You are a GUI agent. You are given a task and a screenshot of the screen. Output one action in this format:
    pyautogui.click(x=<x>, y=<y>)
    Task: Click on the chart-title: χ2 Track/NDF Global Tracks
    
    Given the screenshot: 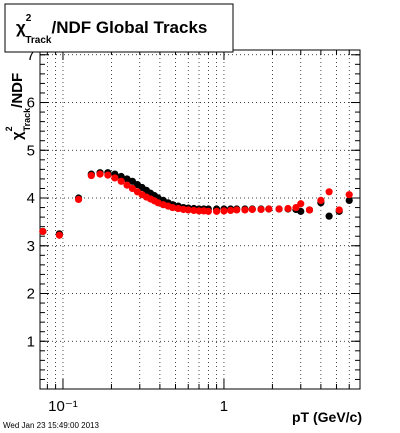 What is the action you would take?
    pyautogui.click(x=111, y=29)
    